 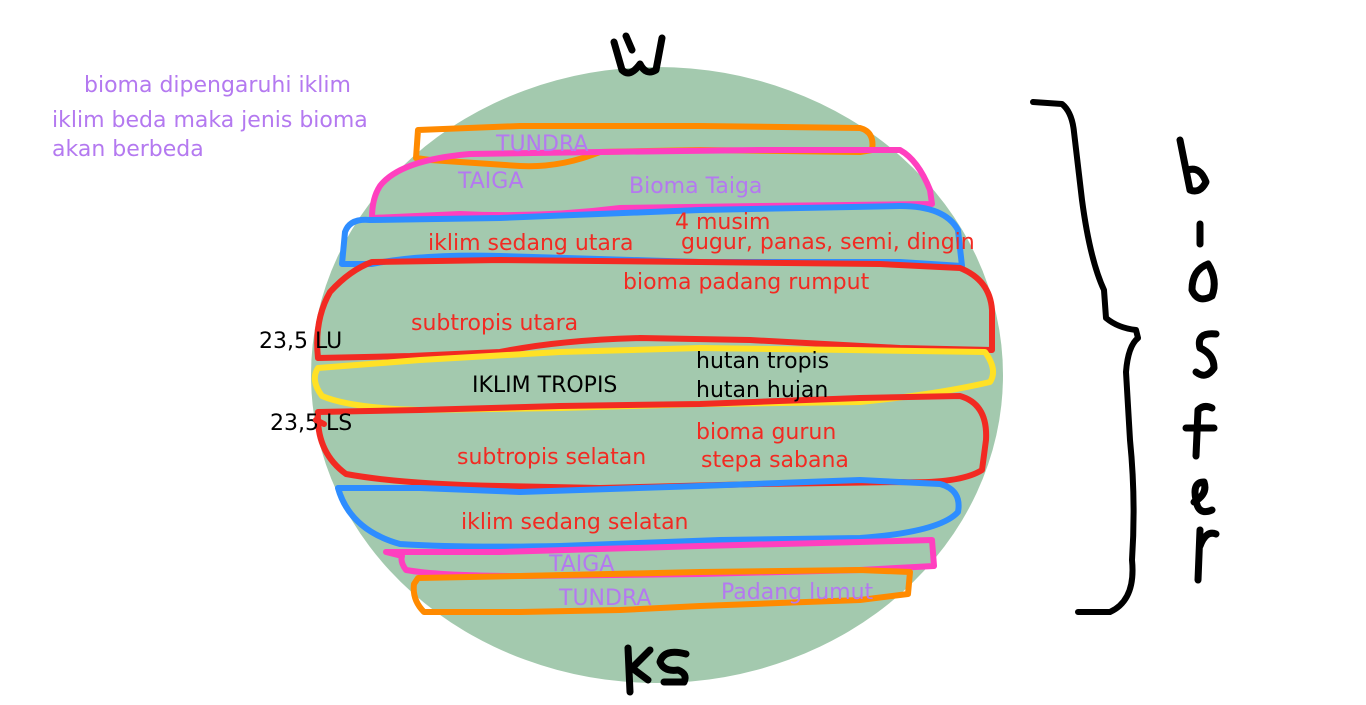 What do you see at coordinates (300, 341) in the screenshot?
I see `latitude-north-label: 23,5 LU` at bounding box center [300, 341].